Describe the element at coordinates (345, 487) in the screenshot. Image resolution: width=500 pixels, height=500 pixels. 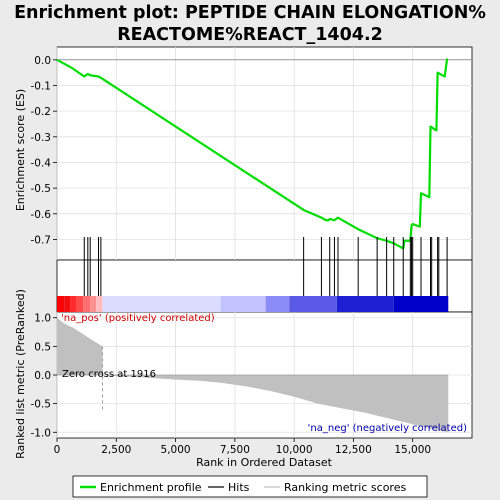
I see `legend-label-metric: Ranking metric scores` at that location.